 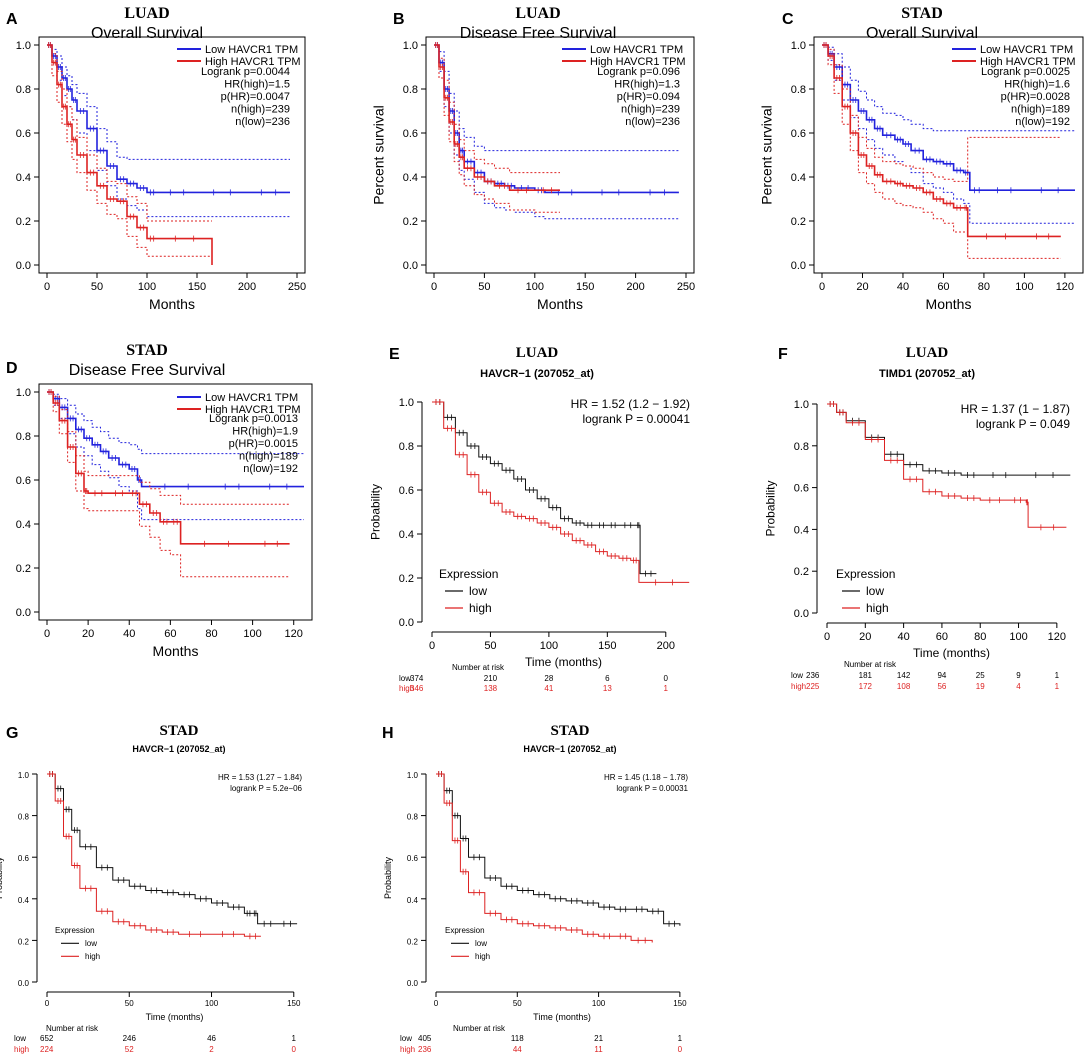 I want to click on risk-low-value: 25, so click(x=980, y=675).